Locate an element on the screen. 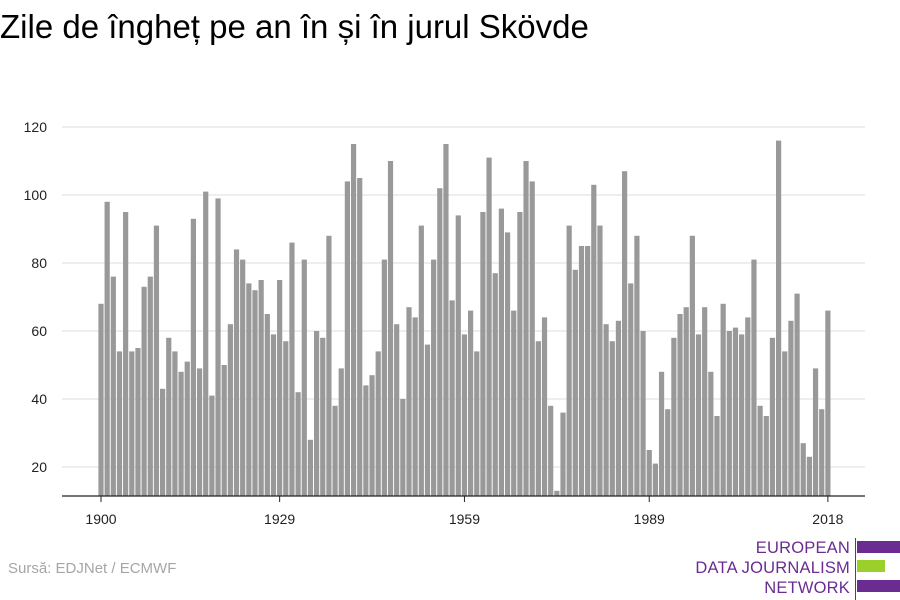 The image size is (900, 600). y-axis-tick-labels: 20 40 60 80 100 120 is located at coordinates (36, 297).